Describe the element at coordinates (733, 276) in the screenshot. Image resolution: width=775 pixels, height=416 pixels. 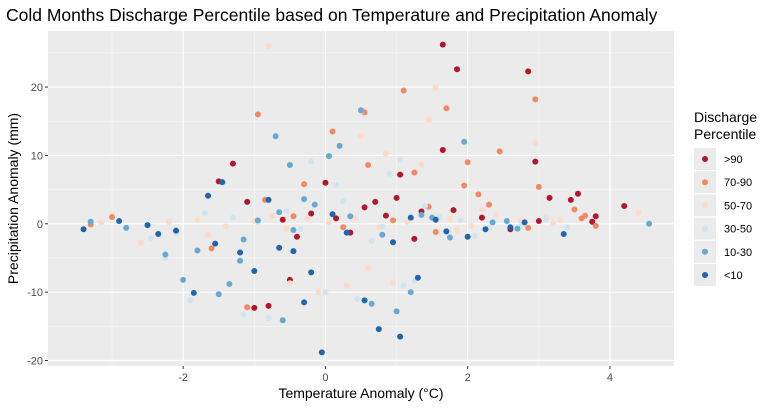
I see `legend-label: <10` at that location.